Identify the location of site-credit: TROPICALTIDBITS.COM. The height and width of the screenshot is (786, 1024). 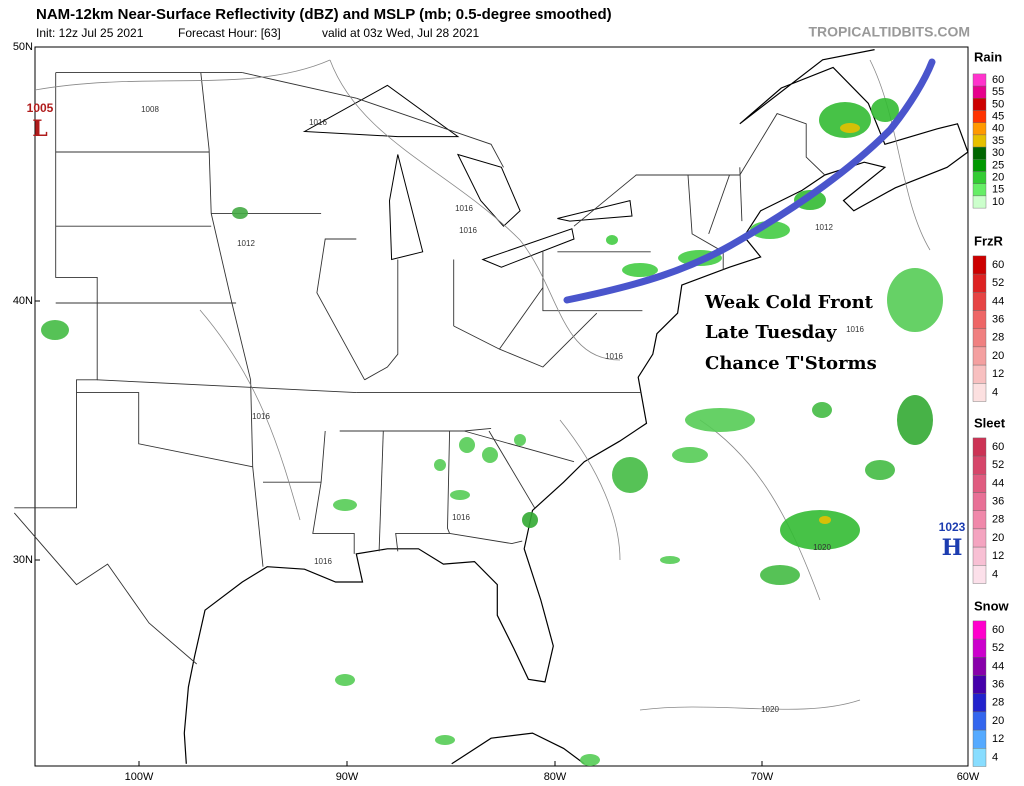
(889, 32).